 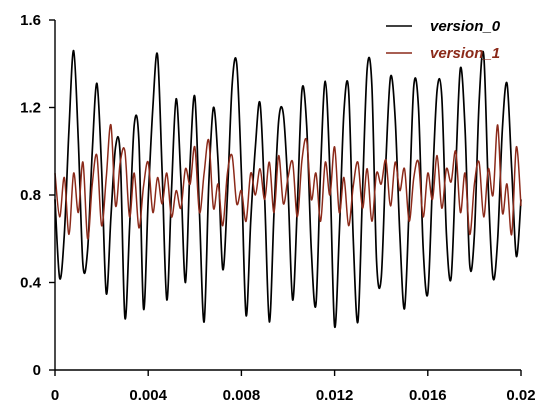 I want to click on y-tick-label: 1.6, so click(x=30, y=20).